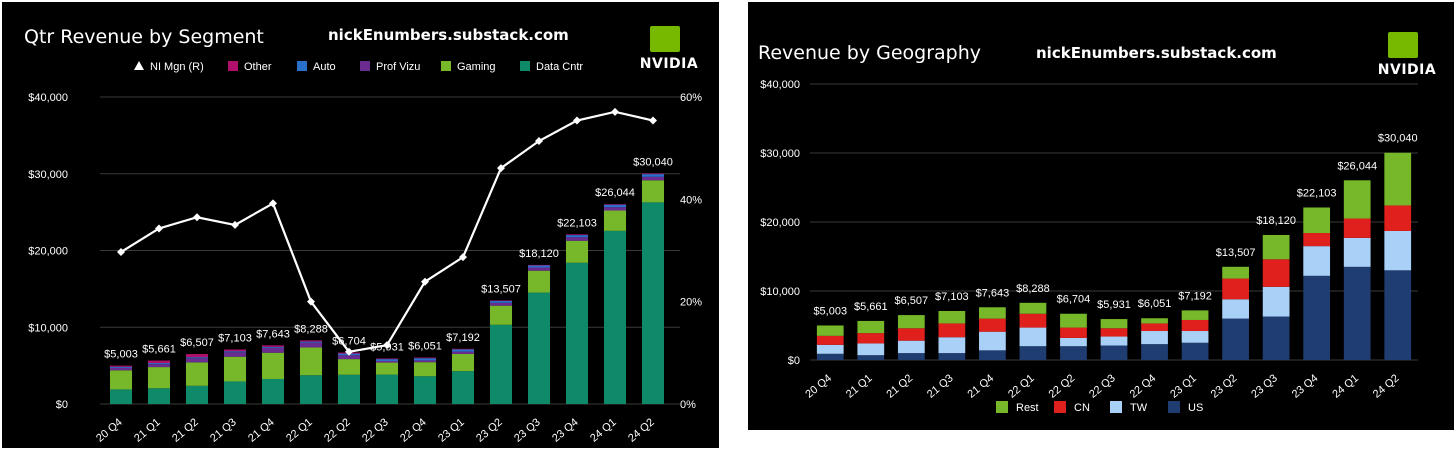 This screenshot has width=1456, height=450. What do you see at coordinates (501, 289) in the screenshot?
I see `bar-total-label: $13,507` at bounding box center [501, 289].